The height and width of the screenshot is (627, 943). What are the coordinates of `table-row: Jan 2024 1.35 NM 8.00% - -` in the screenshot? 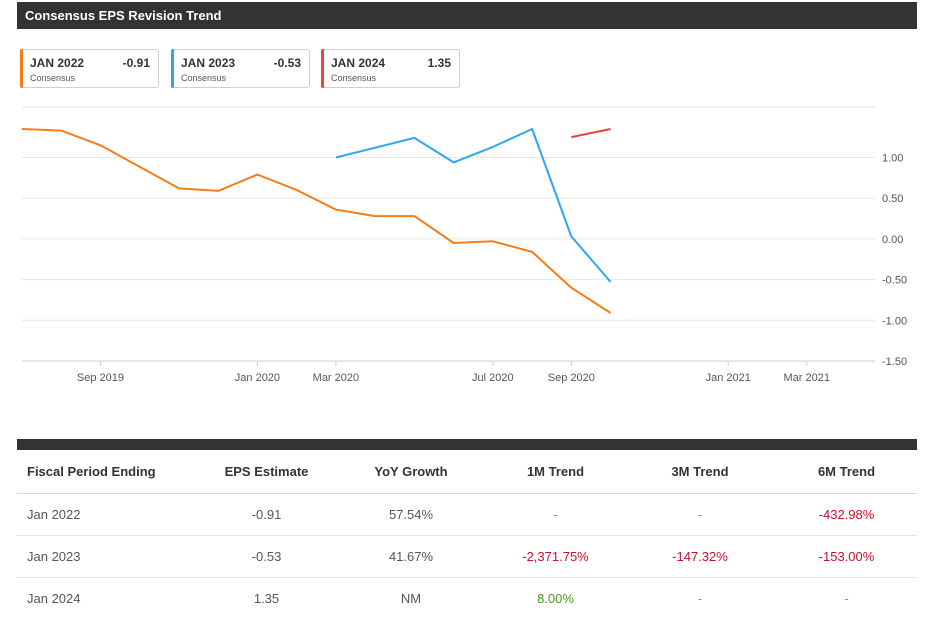 It's located at (467, 599).